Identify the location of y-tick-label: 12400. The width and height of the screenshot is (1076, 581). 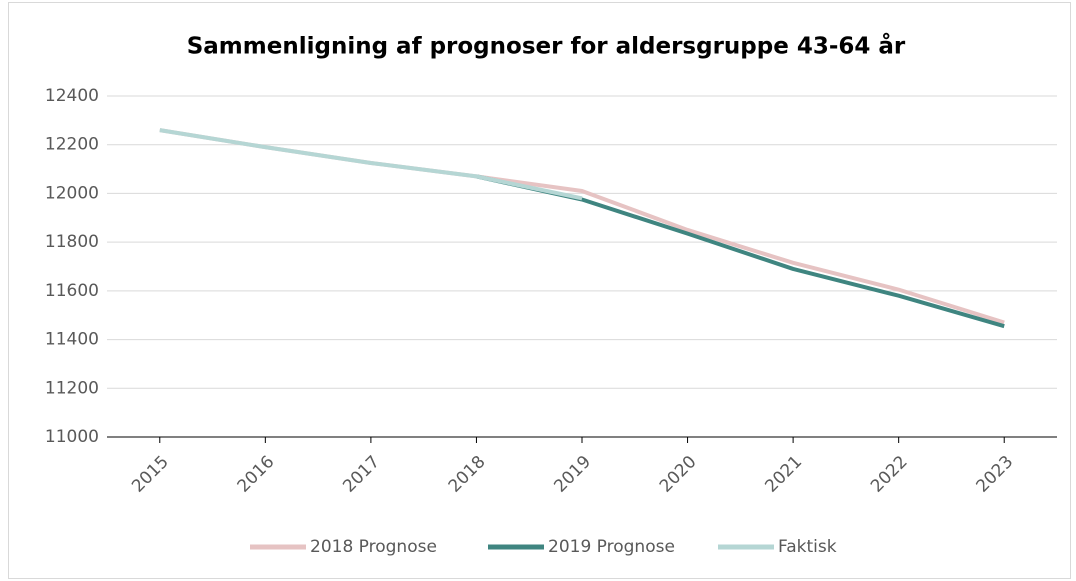
(72, 96).